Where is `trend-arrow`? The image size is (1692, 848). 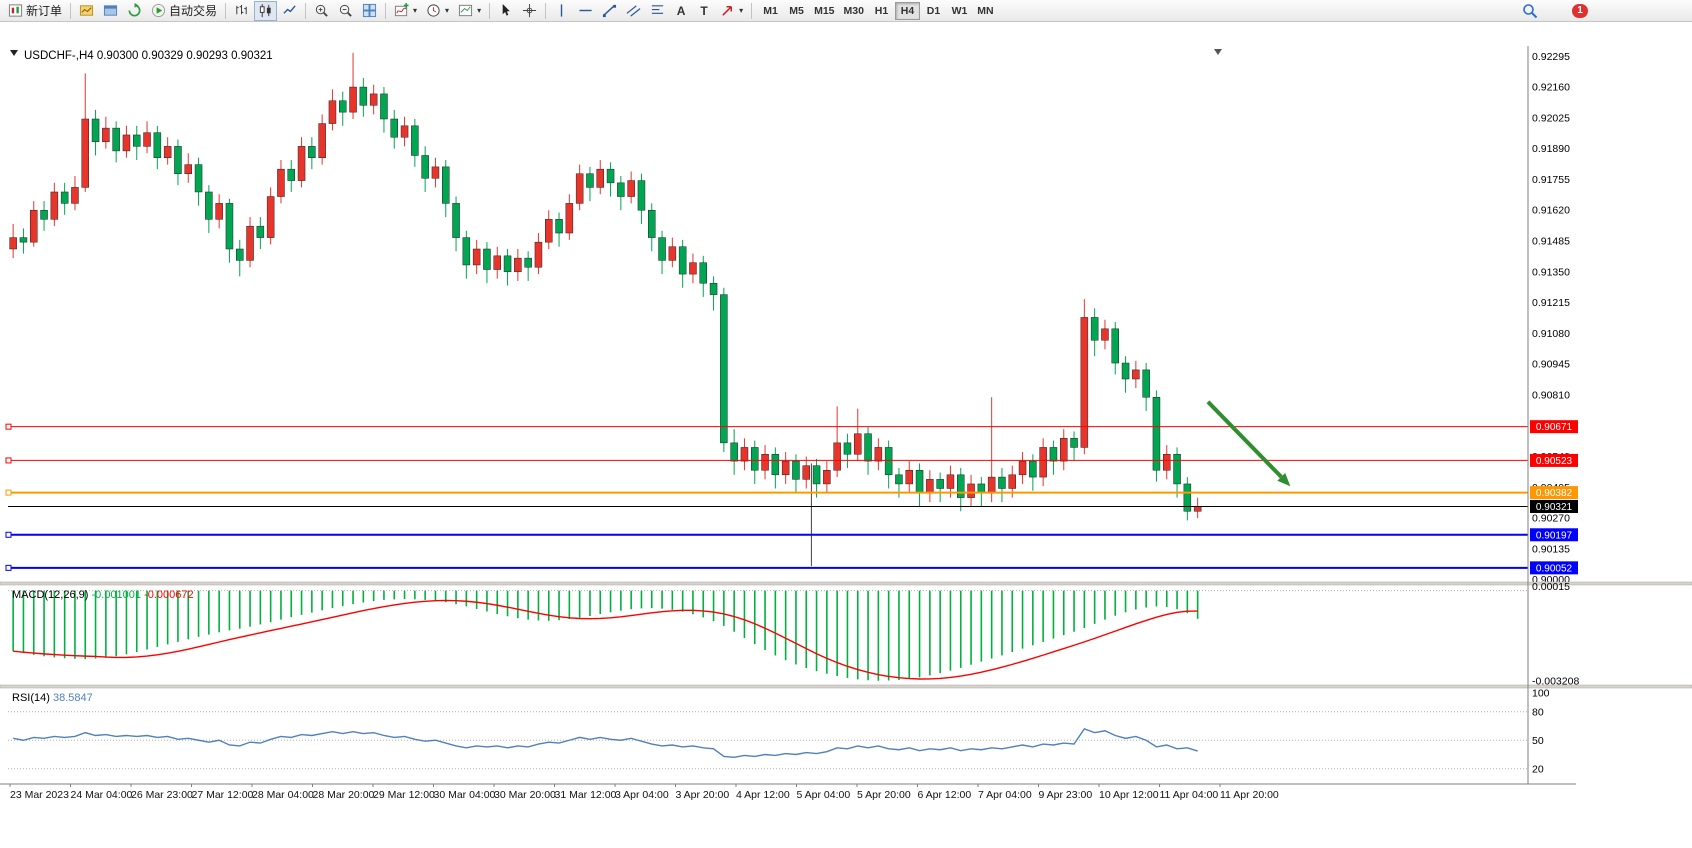 trend-arrow is located at coordinates (1244, 439).